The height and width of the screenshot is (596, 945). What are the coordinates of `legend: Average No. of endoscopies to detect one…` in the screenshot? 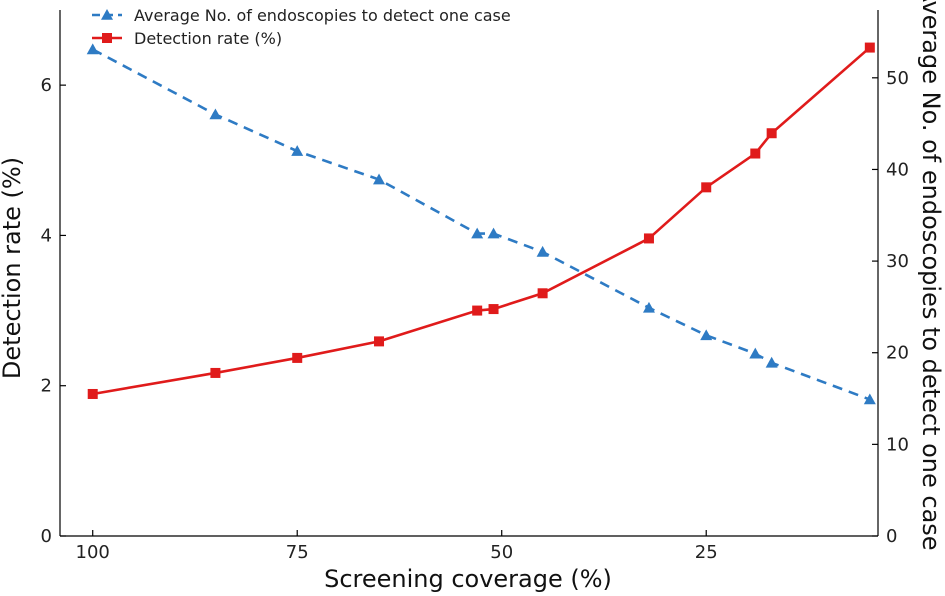 It's located at (301, 27).